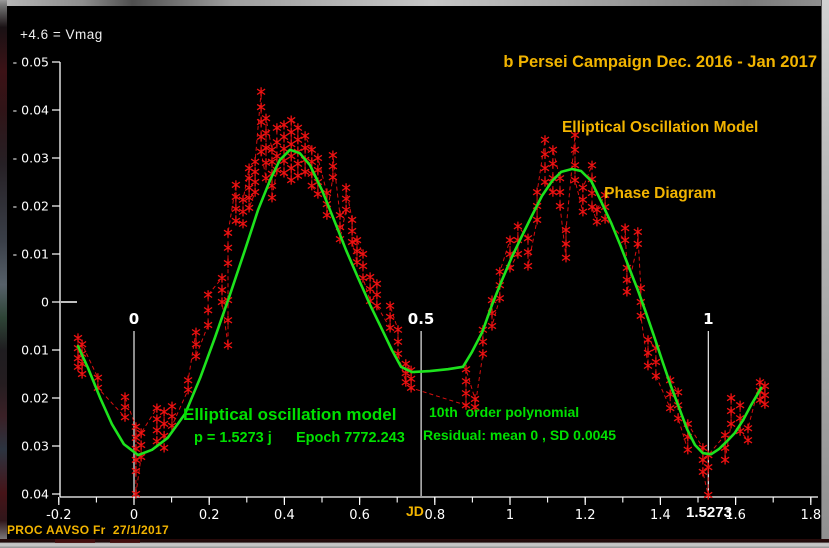 This screenshot has width=829, height=548. I want to click on period-value-label: 1.5273, so click(709, 512).